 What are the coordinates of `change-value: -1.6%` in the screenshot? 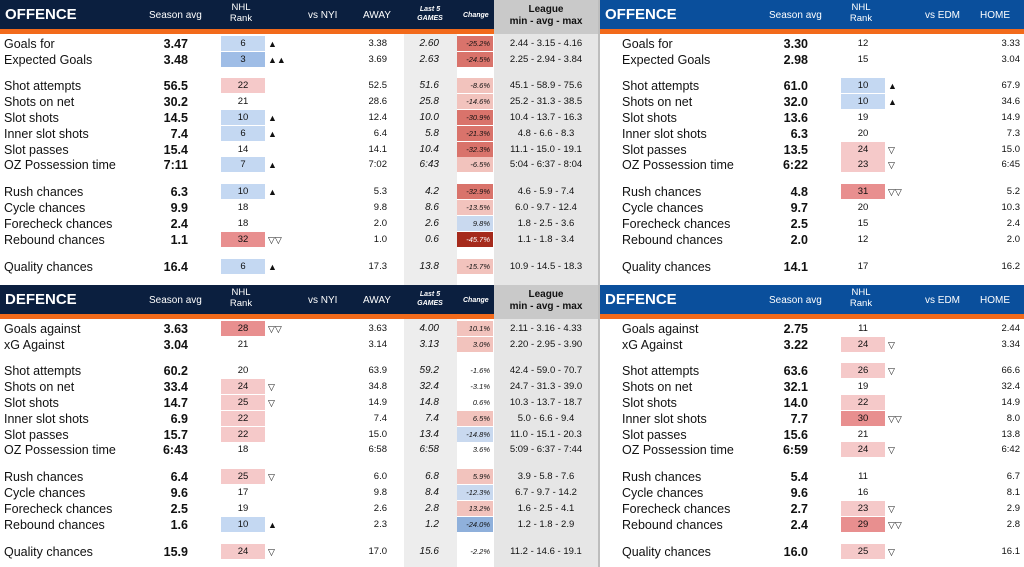 It's located at (480, 370).